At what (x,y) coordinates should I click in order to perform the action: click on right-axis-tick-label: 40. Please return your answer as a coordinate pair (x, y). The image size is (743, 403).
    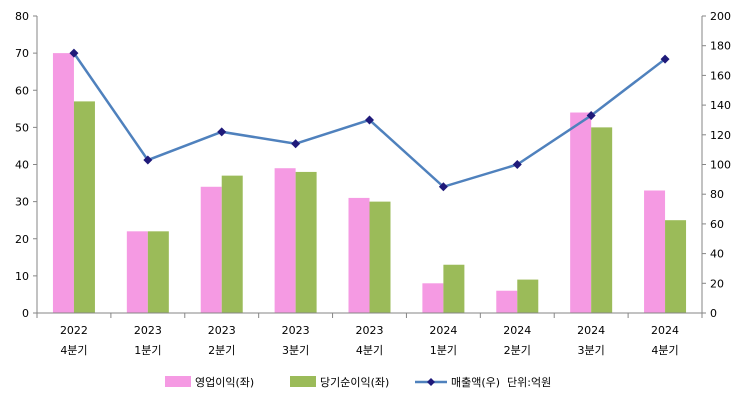
    Looking at the image, I should click on (717, 254).